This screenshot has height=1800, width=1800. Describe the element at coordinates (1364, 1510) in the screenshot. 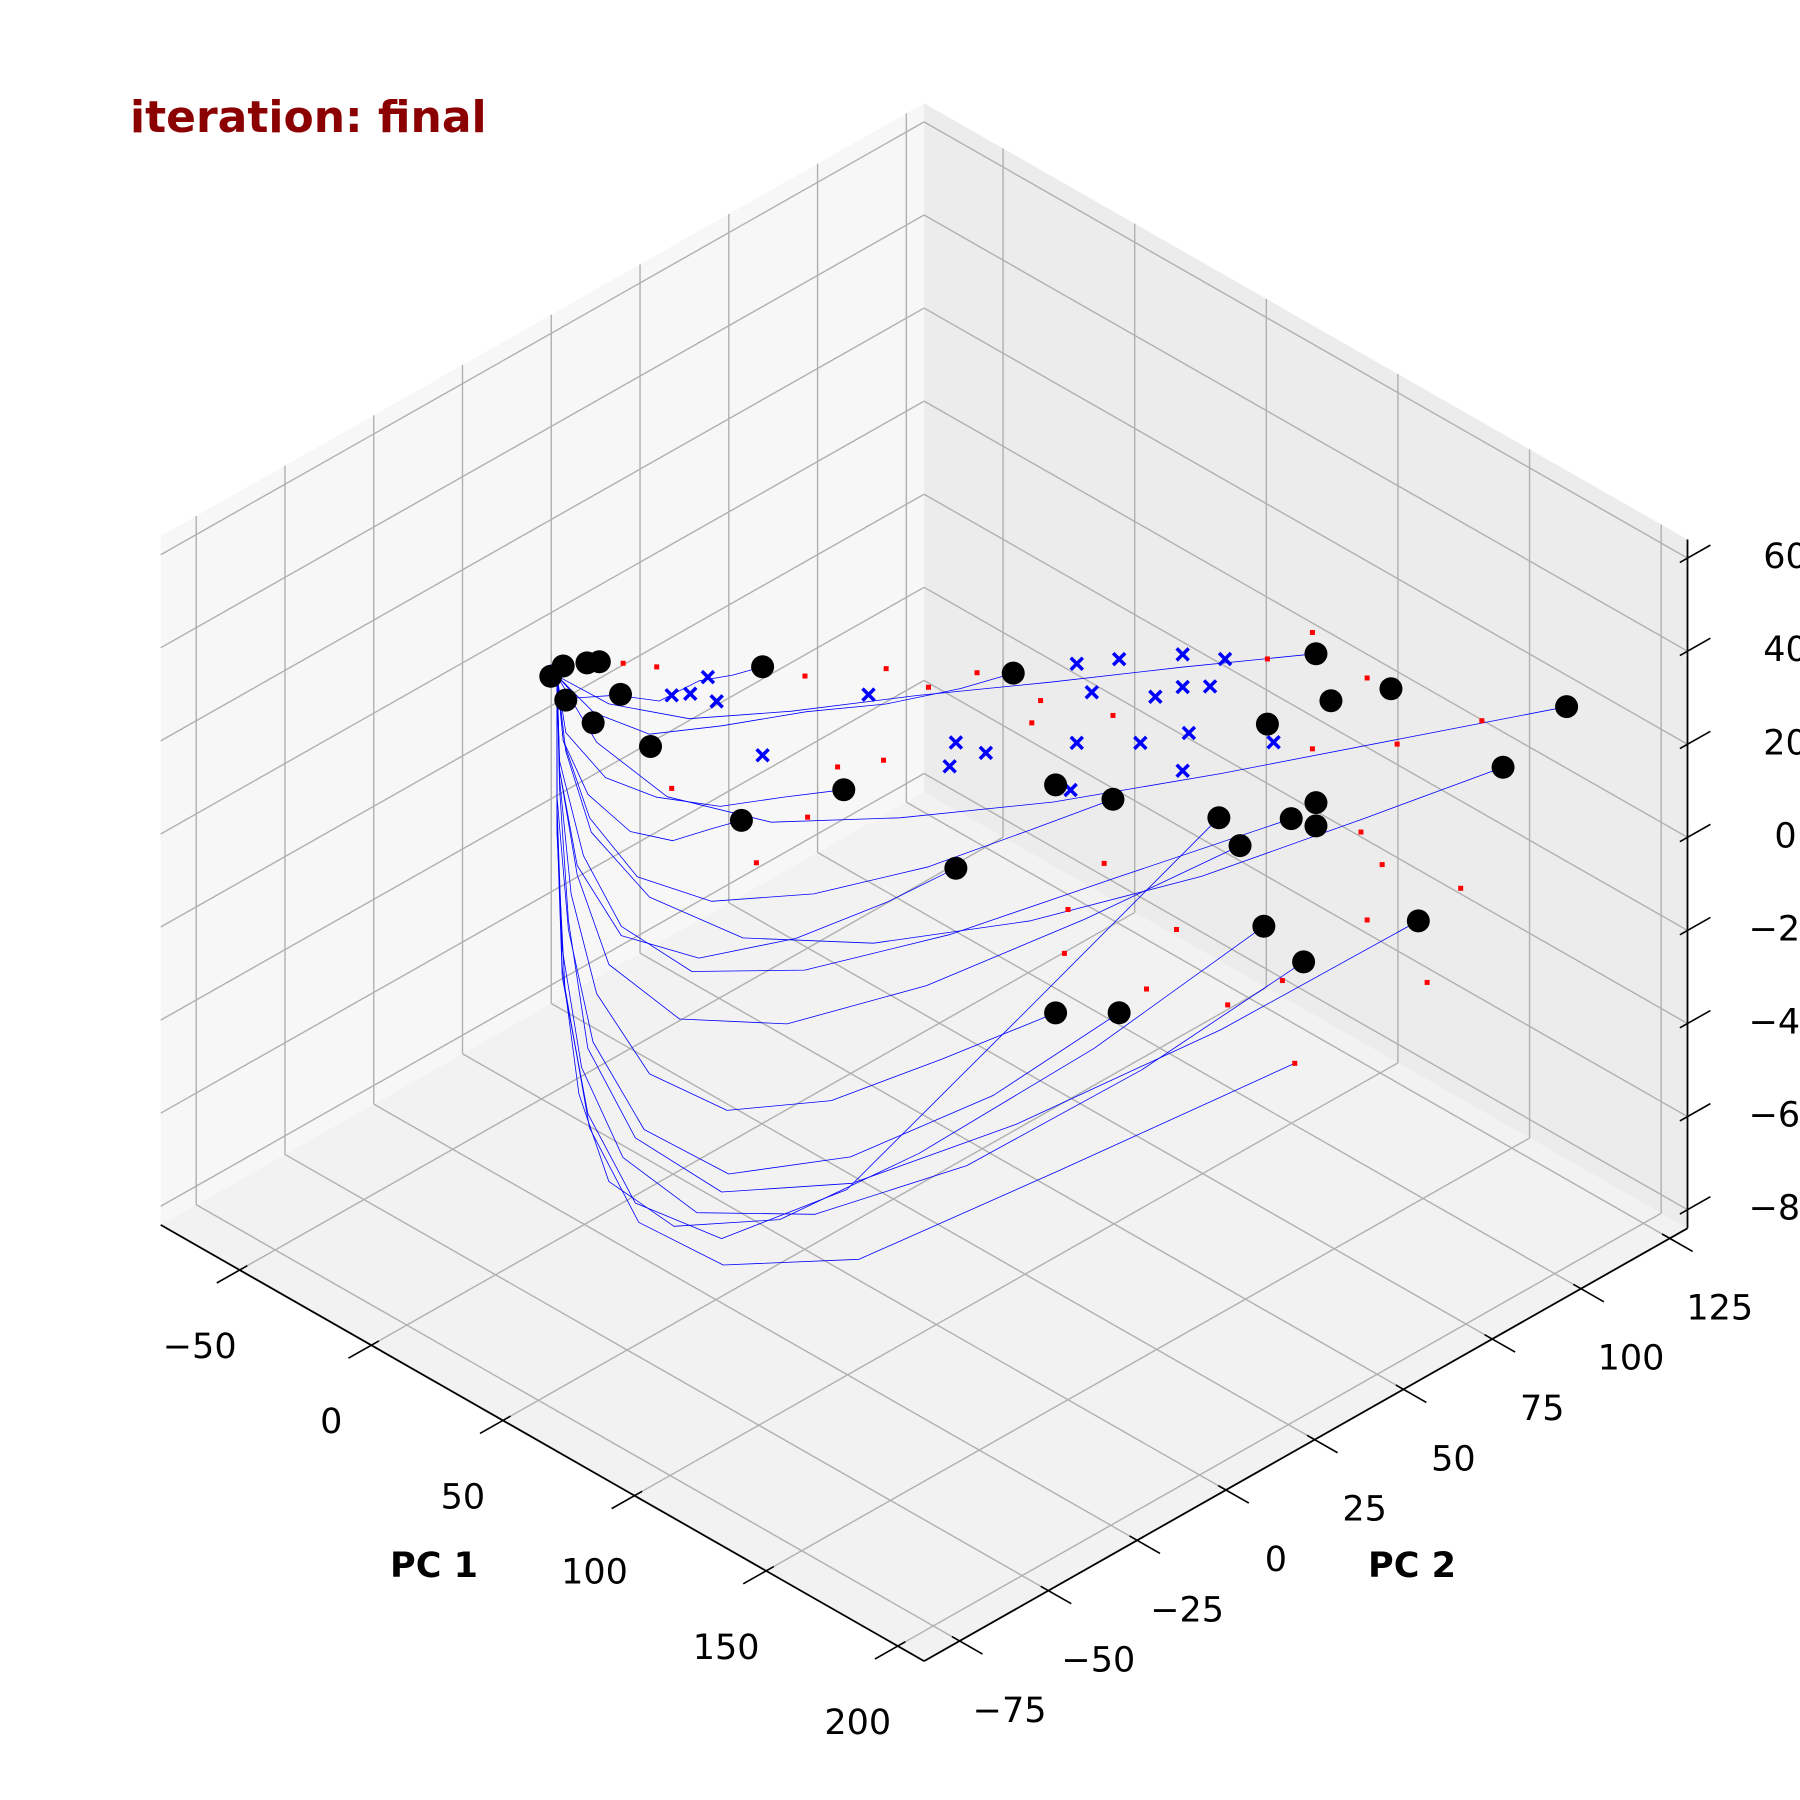

I see `y-tick-label: 25` at that location.